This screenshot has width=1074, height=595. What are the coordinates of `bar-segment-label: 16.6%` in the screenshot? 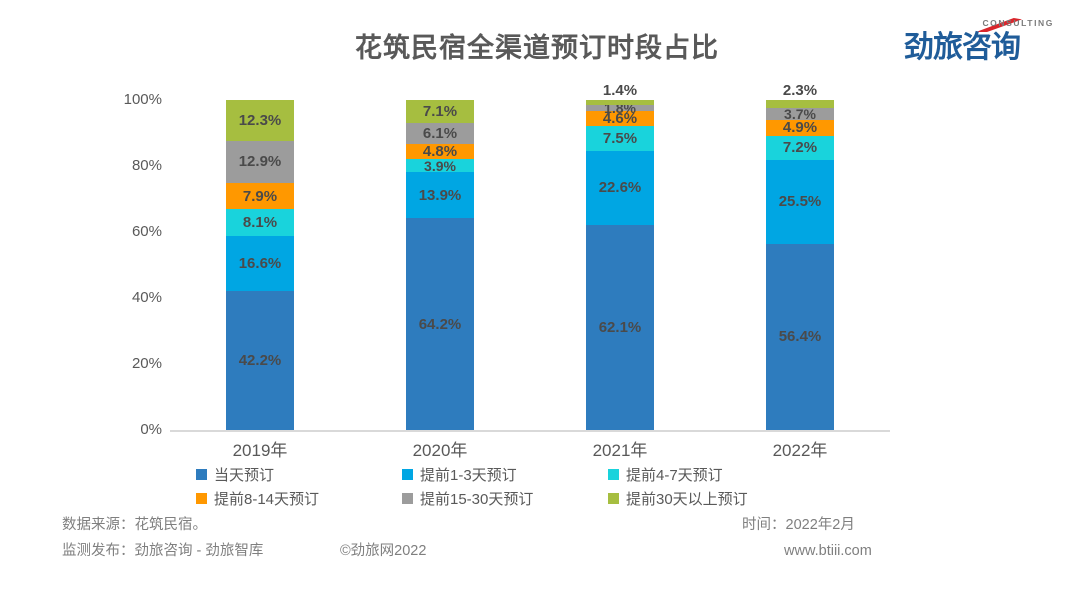 It's located at (260, 263).